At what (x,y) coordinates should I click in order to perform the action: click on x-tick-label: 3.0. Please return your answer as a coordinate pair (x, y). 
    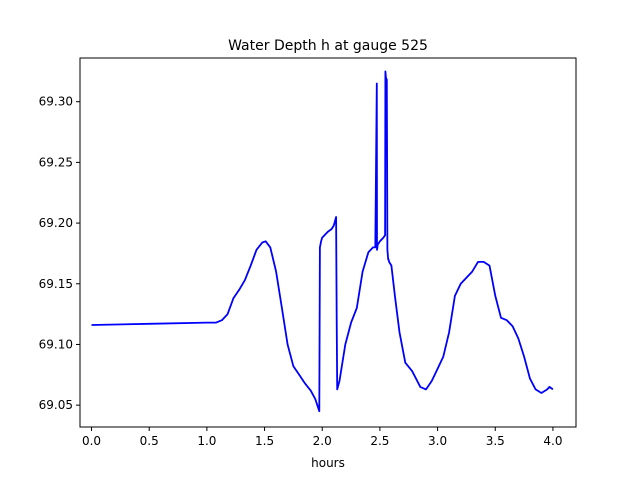
    Looking at the image, I should click on (437, 441).